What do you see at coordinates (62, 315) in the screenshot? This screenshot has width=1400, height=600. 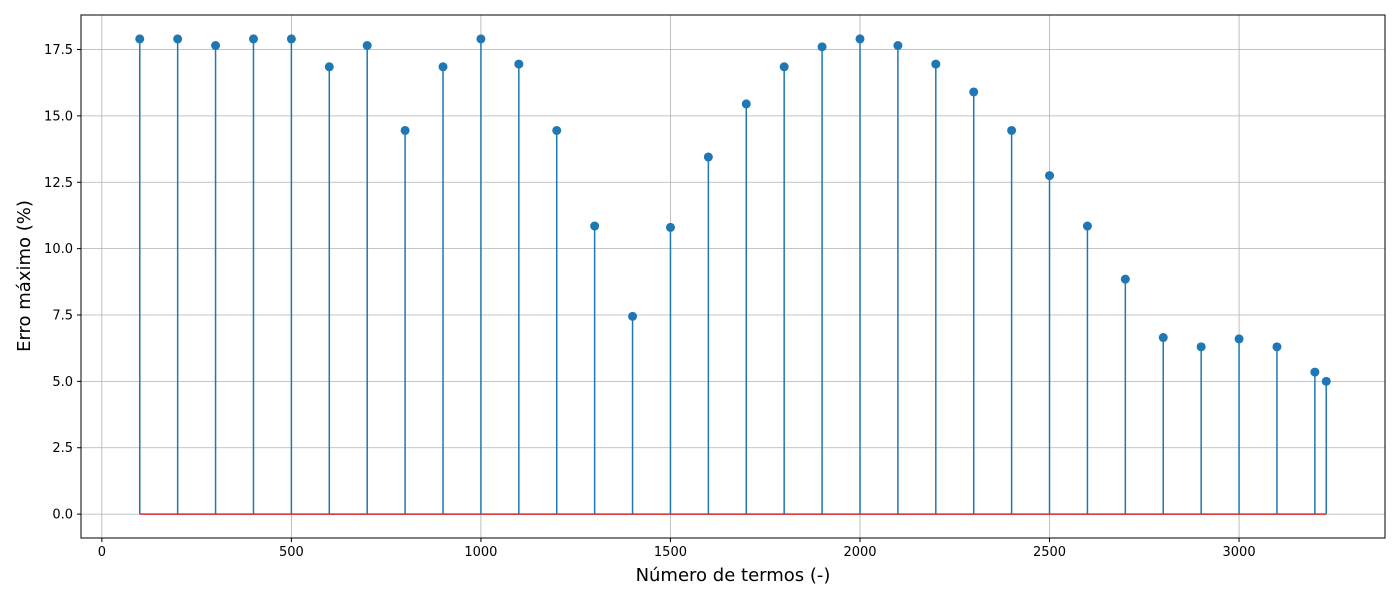 I see `y-tick-label: 7.5` at bounding box center [62, 315].